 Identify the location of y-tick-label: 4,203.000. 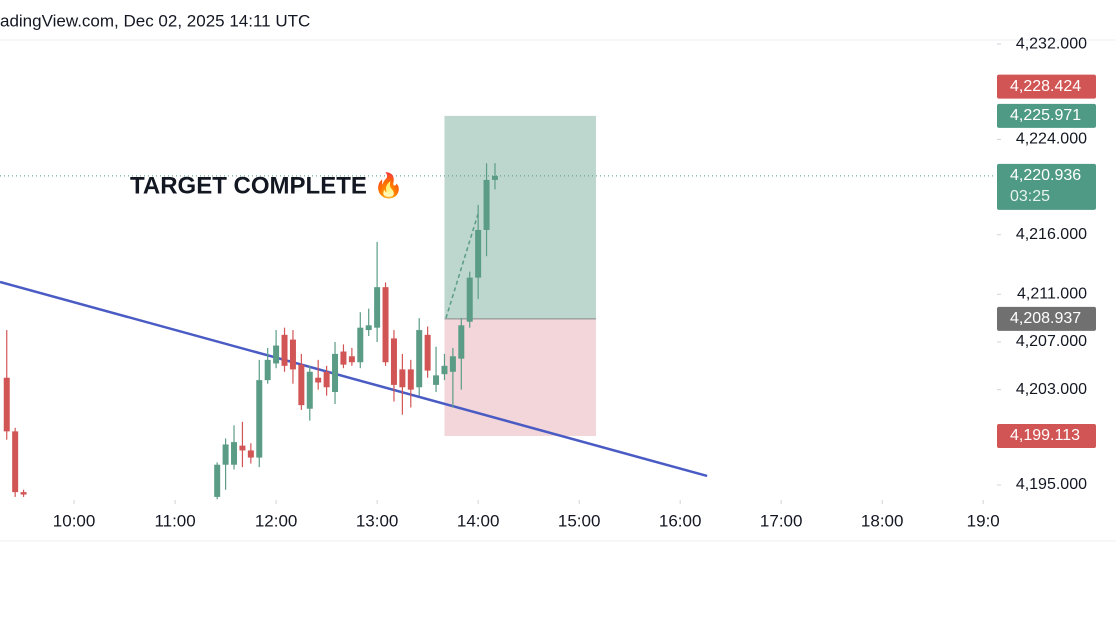
(1051, 389).